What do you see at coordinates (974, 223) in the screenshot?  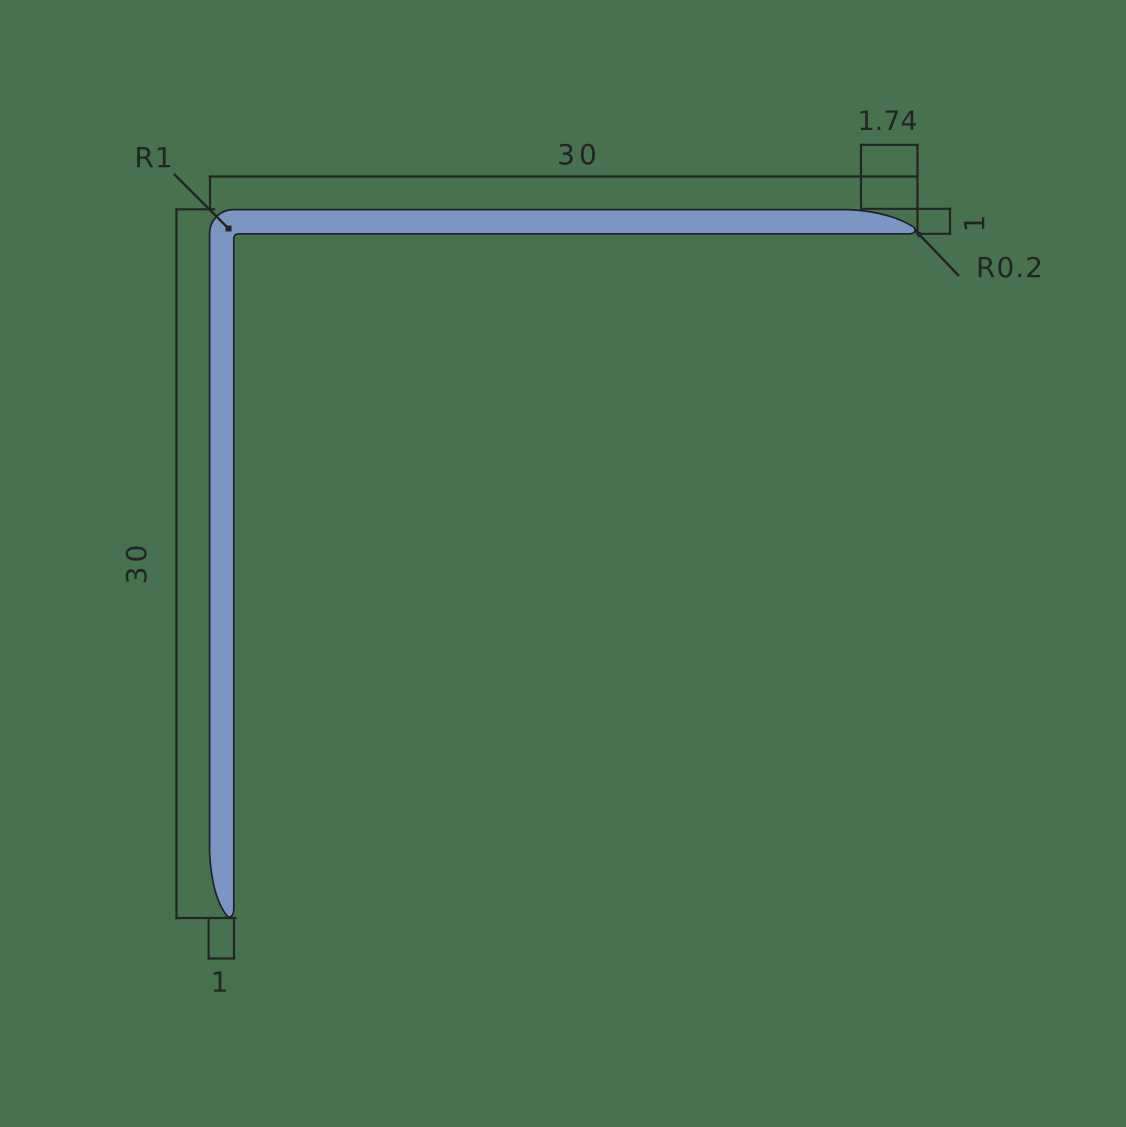 I see `dim-right-thickness-label: 1` at bounding box center [974, 223].